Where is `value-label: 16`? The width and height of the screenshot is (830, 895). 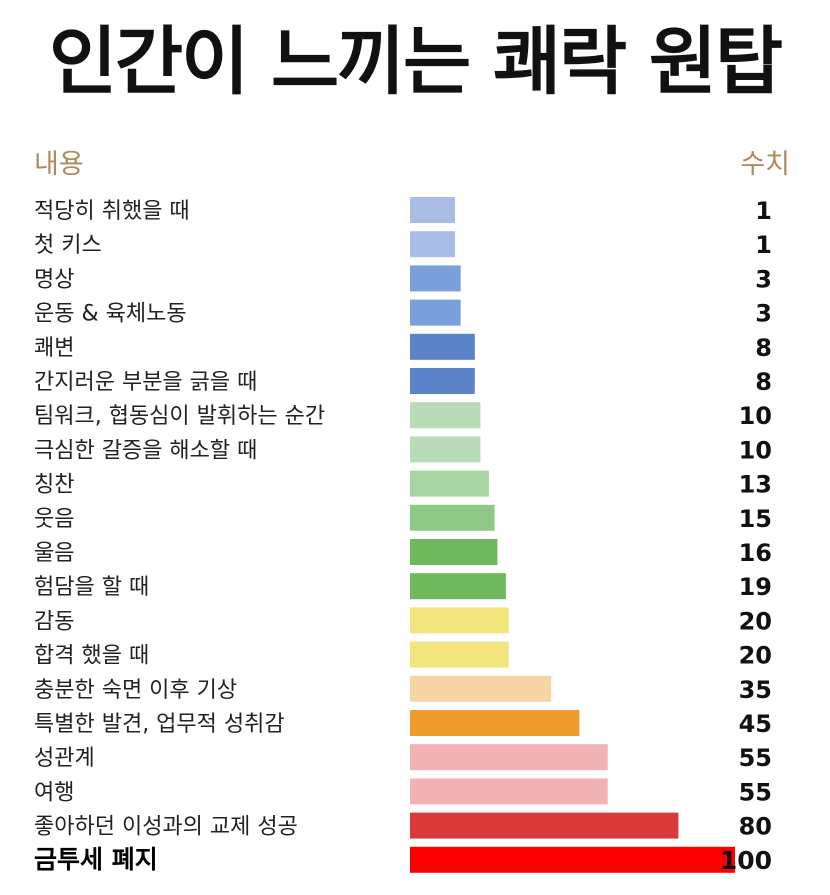
value-label: 16 is located at coordinates (755, 553).